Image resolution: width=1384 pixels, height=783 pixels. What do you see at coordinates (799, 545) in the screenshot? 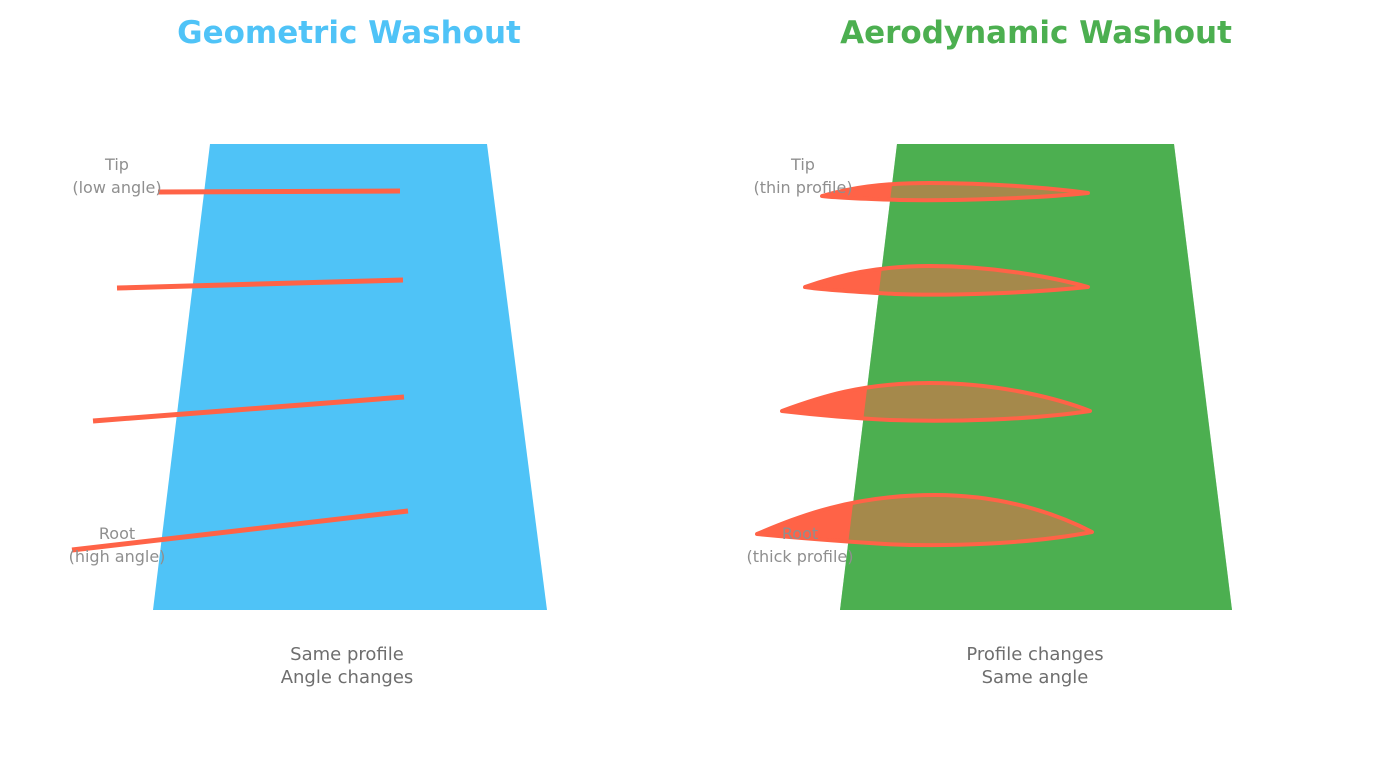
I see `right-root-label: Root (thick profile)` at bounding box center [799, 545].